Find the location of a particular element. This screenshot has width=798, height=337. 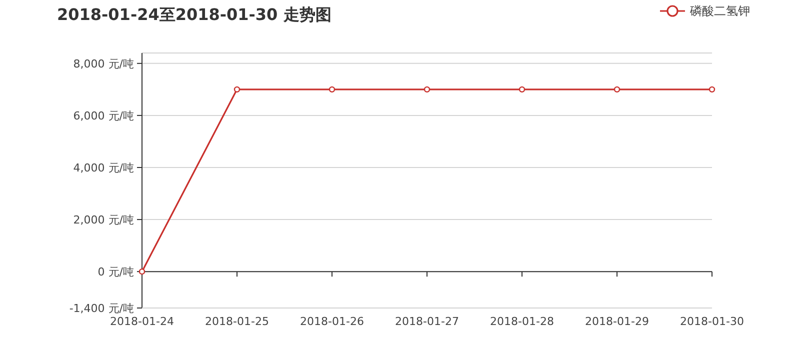

x-tick-label: 2018-01-24 is located at coordinates (142, 321).